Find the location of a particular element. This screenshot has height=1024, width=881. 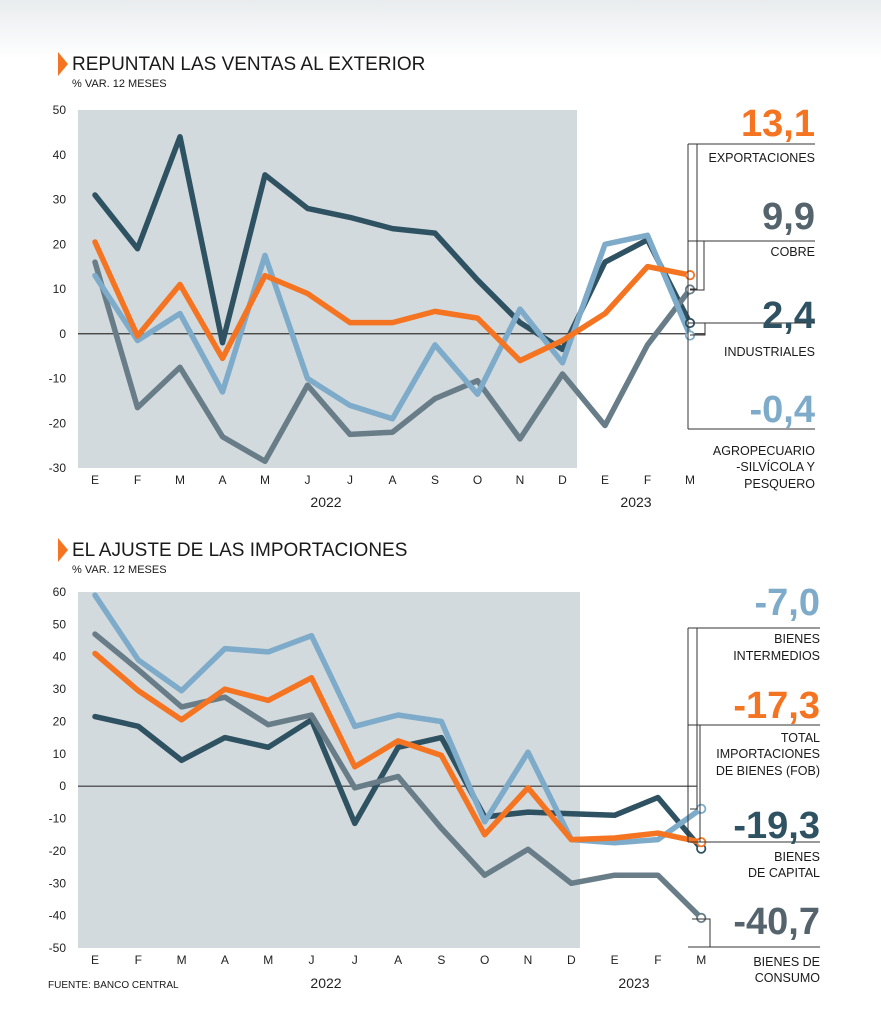

callout-label: IMPORTACIONES is located at coordinates (768, 754).